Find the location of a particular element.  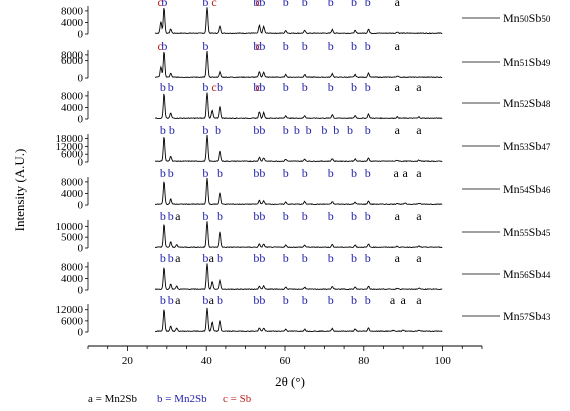

xrd-trace-mn52sb48 is located at coordinates (298, 106).